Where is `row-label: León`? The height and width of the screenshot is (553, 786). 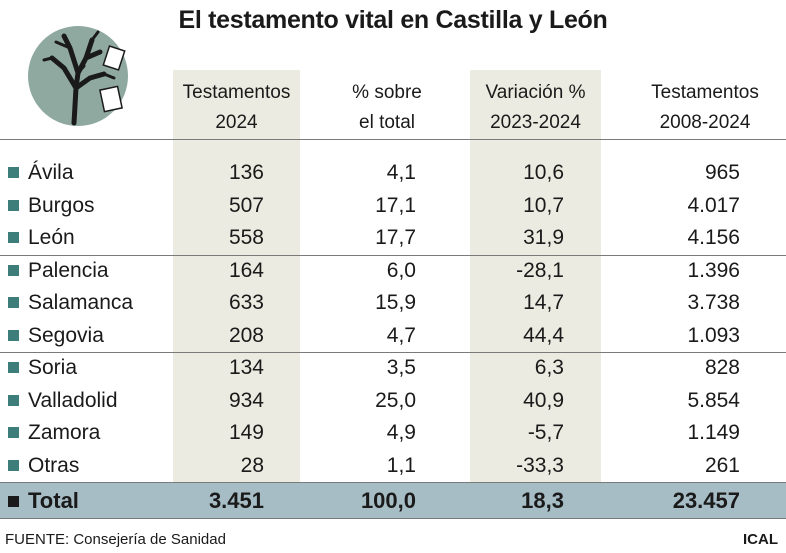 row-label: León is located at coordinates (51, 237).